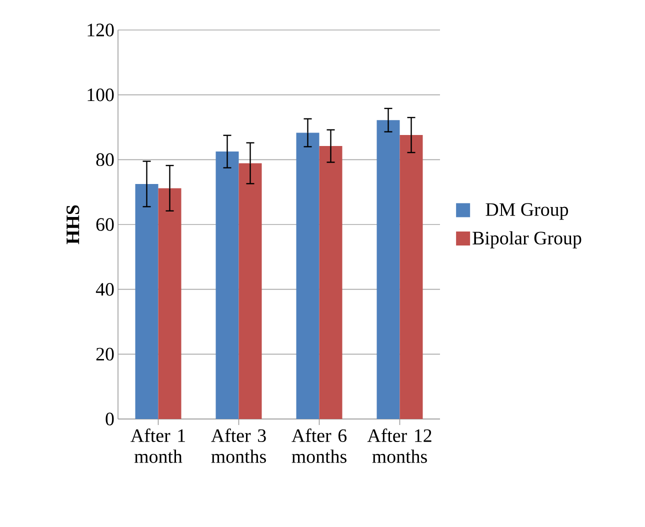  What do you see at coordinates (105, 224) in the screenshot?
I see `y-tick-label: 60` at bounding box center [105, 224].